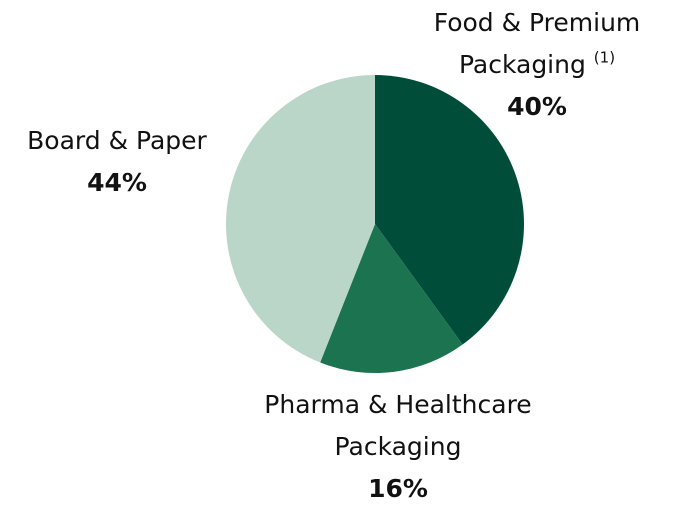  Describe the element at coordinates (117, 182) in the screenshot. I see `value-label: 44%` at that location.